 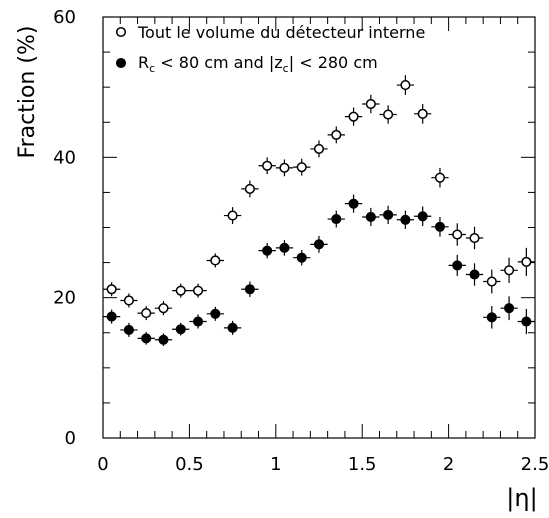 What do you see at coordinates (102, 464) in the screenshot?
I see `x-tick-label: 0` at bounding box center [102, 464].